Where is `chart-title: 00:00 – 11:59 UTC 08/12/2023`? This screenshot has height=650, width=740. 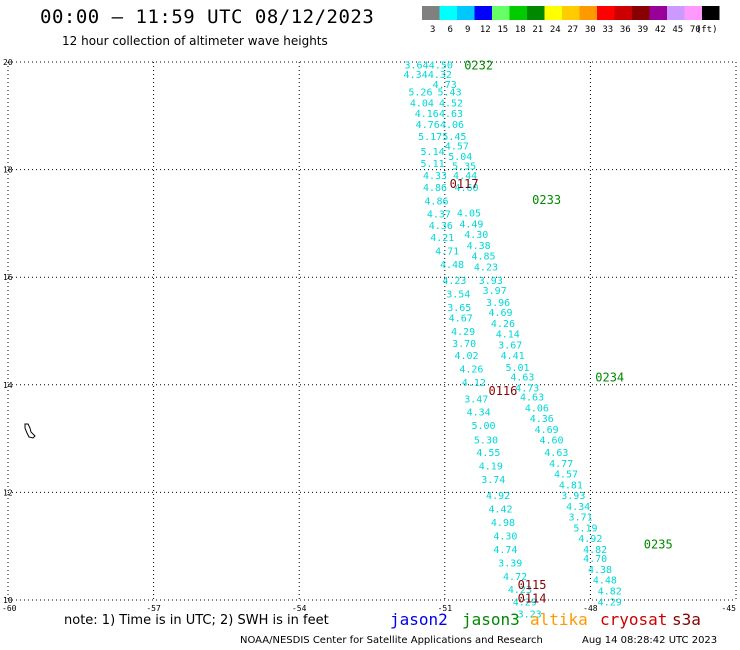 chart-title: 00:00 – 11:59 UTC 08/12/2023 is located at coordinates (207, 17).